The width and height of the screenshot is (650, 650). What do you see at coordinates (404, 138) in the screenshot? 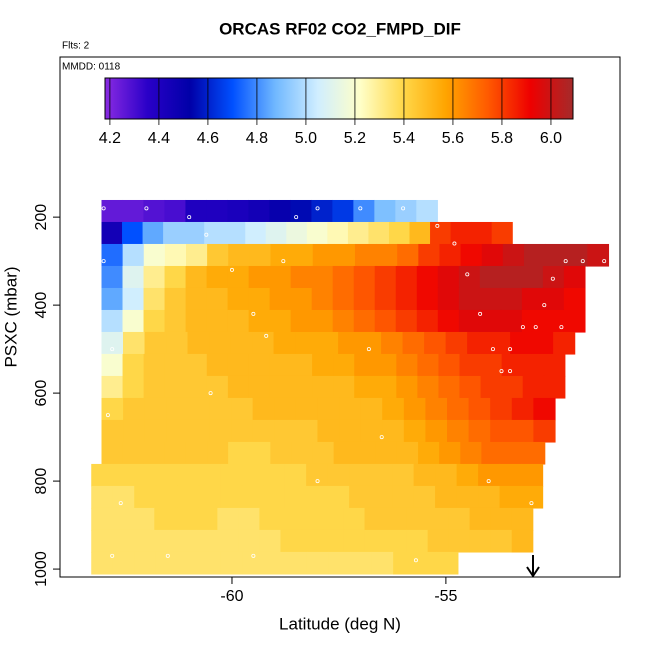
I see `colorbar-tick-label: 5.4` at bounding box center [404, 138].